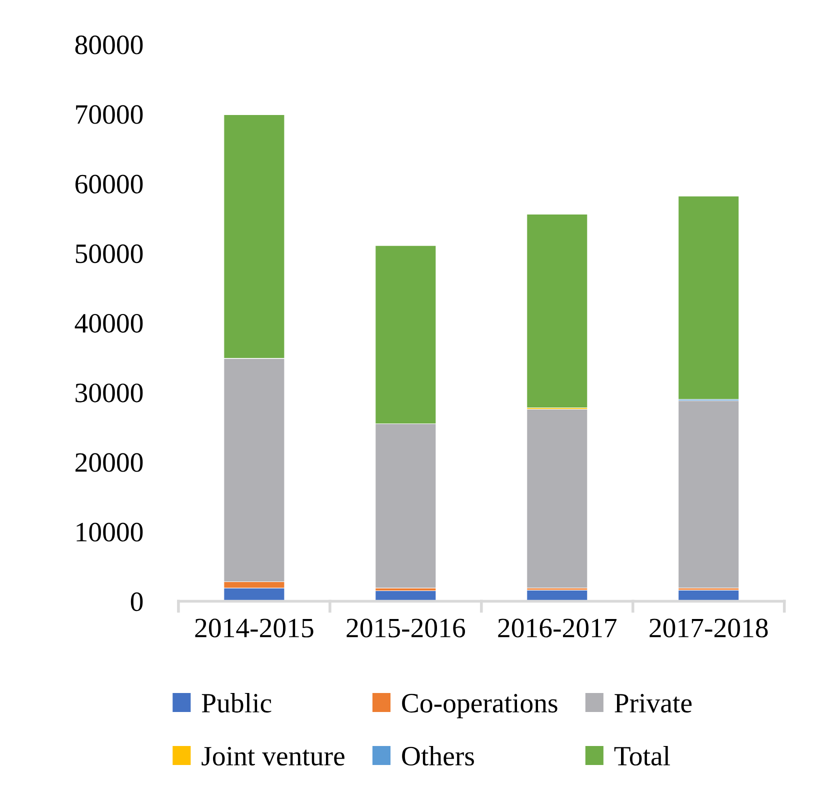 The width and height of the screenshot is (830, 807). What do you see at coordinates (406, 628) in the screenshot?
I see `x-tick-label: 2015-2016` at bounding box center [406, 628].